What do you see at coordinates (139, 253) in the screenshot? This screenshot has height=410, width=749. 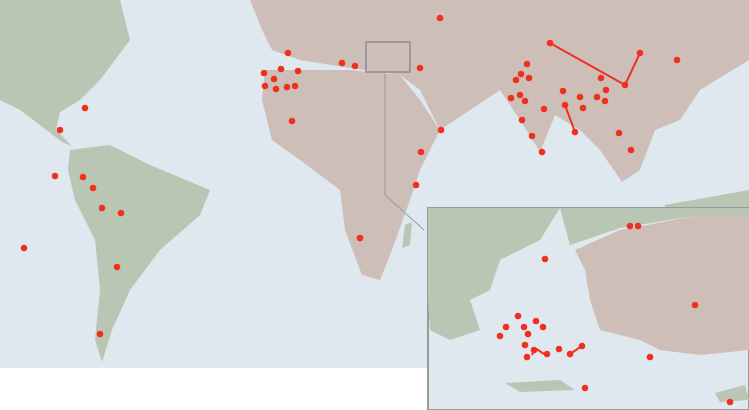 I see `land-south-america` at bounding box center [139, 253].